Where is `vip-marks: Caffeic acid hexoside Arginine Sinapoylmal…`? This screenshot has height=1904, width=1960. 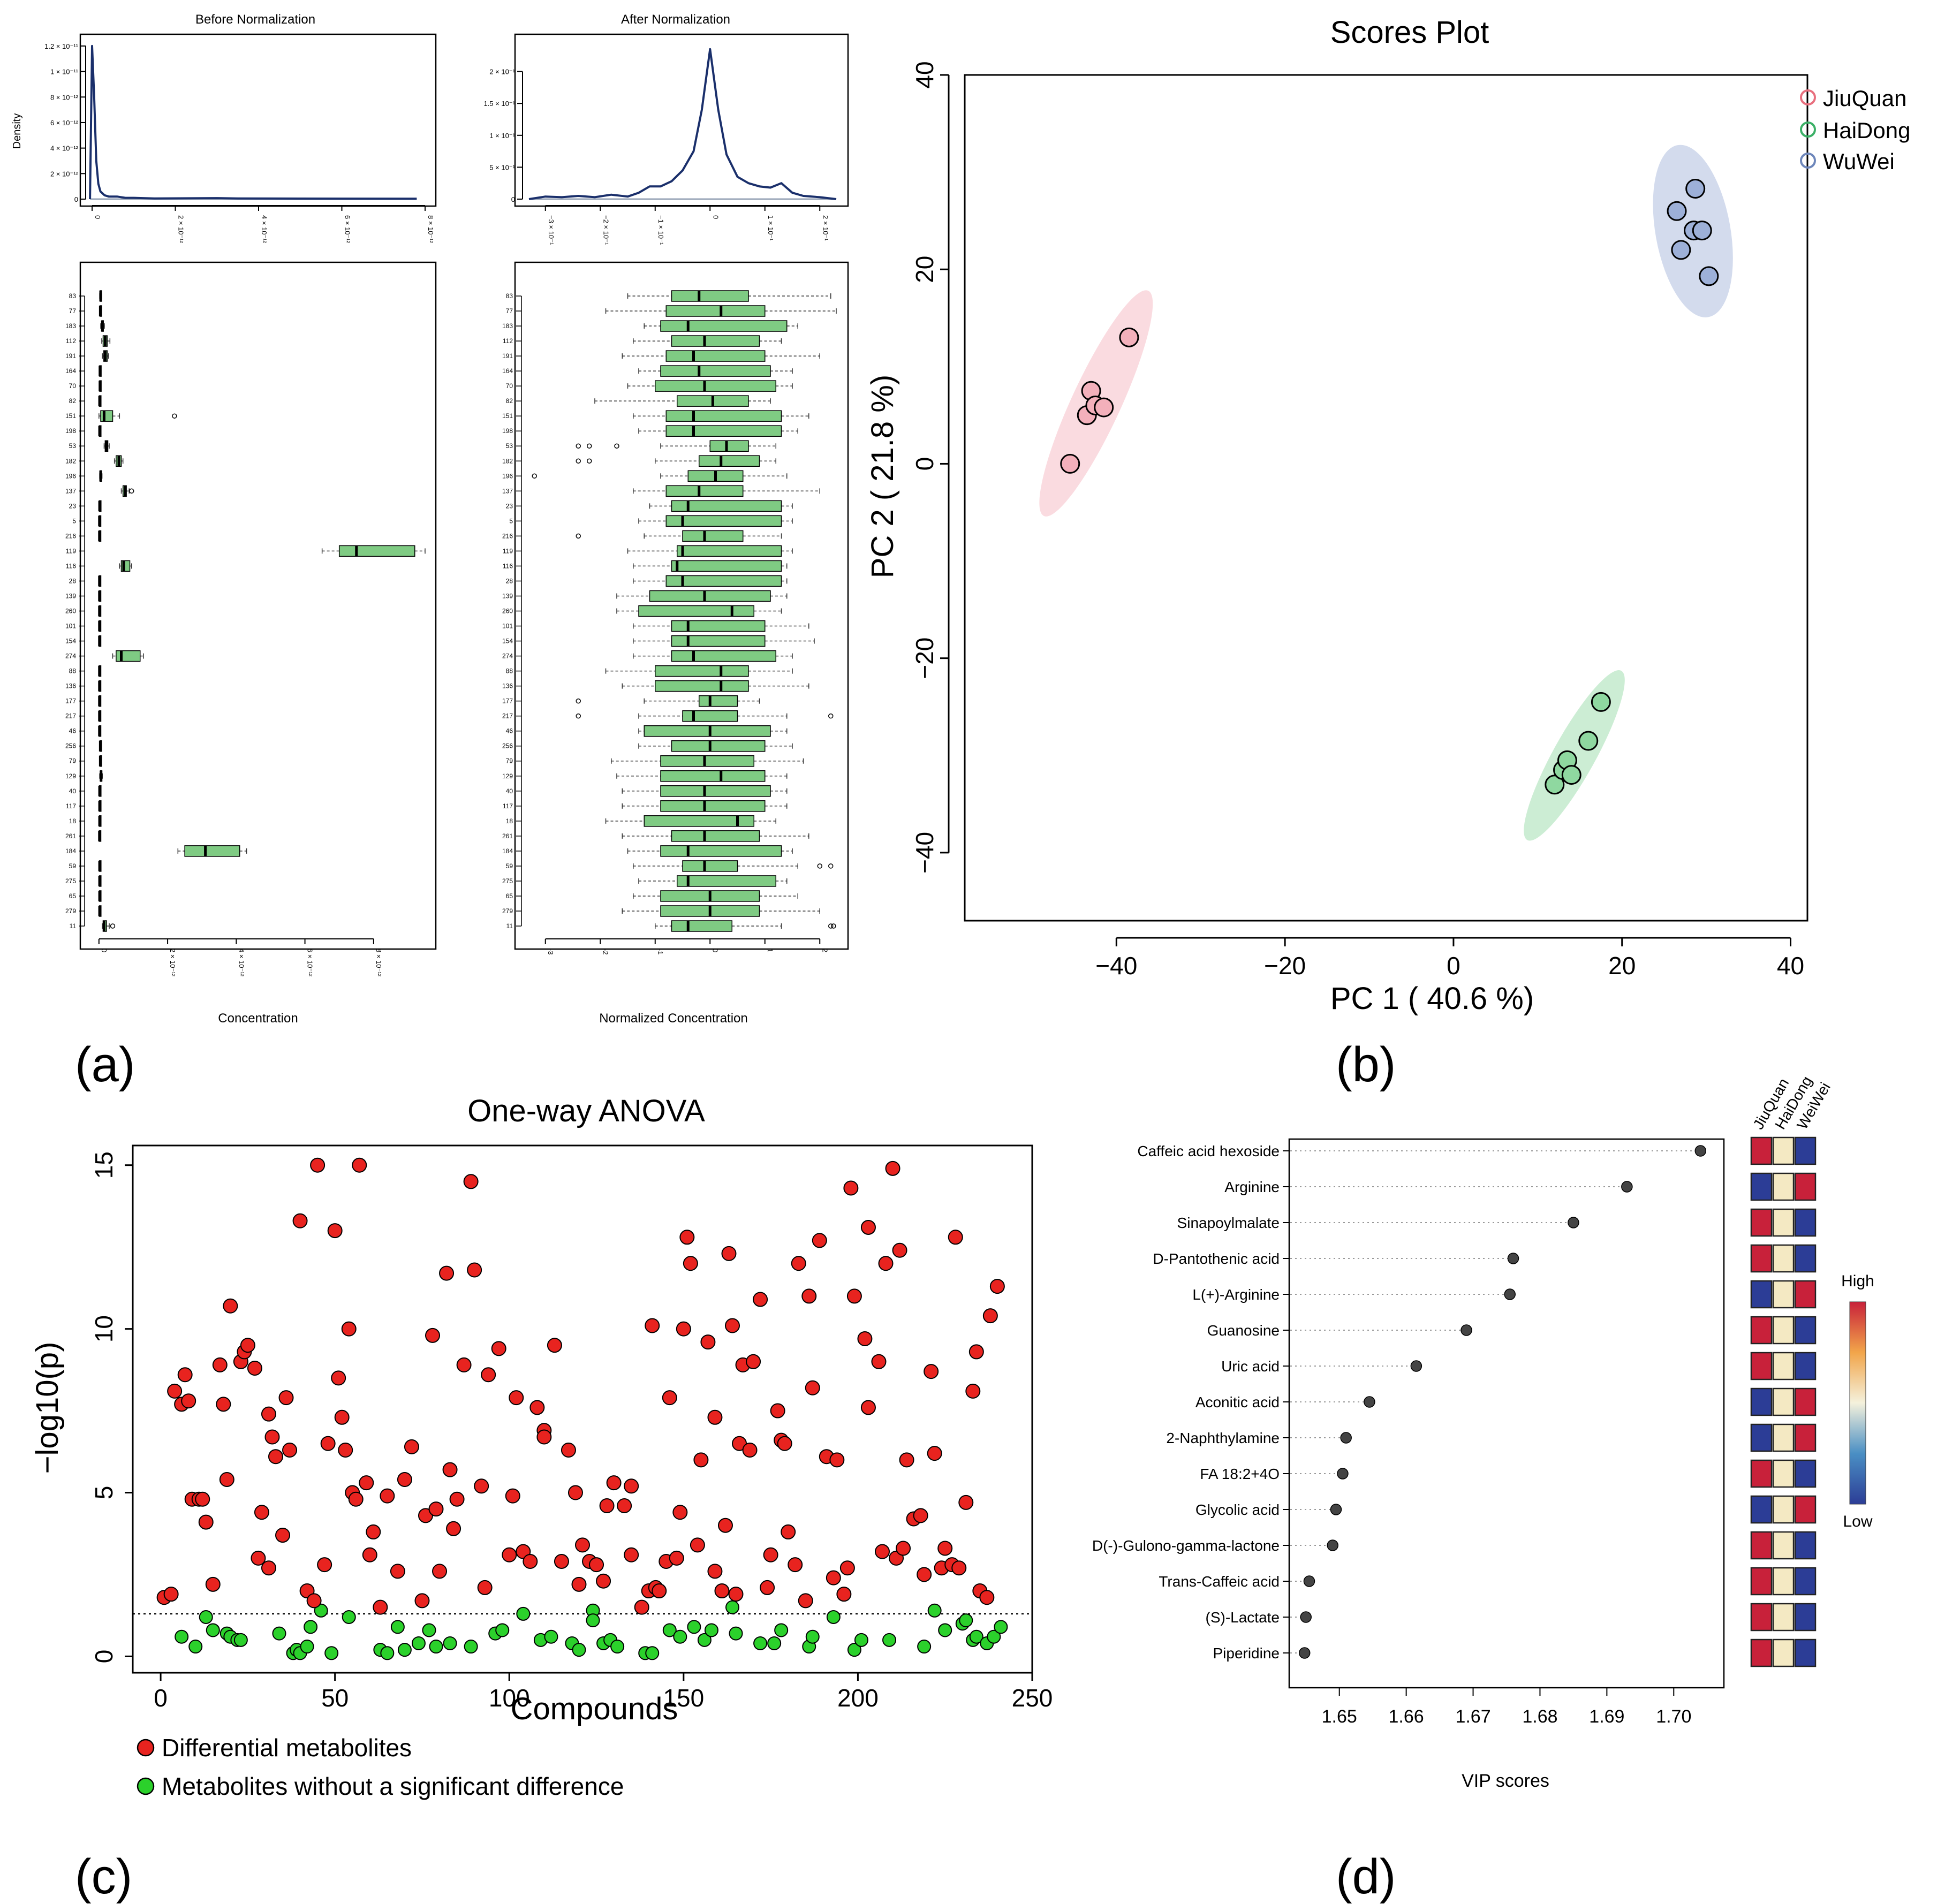
vip-marks: Caffeic acid hexoside Arginine Sinapoylmal… is located at coordinates (1399, 1435).